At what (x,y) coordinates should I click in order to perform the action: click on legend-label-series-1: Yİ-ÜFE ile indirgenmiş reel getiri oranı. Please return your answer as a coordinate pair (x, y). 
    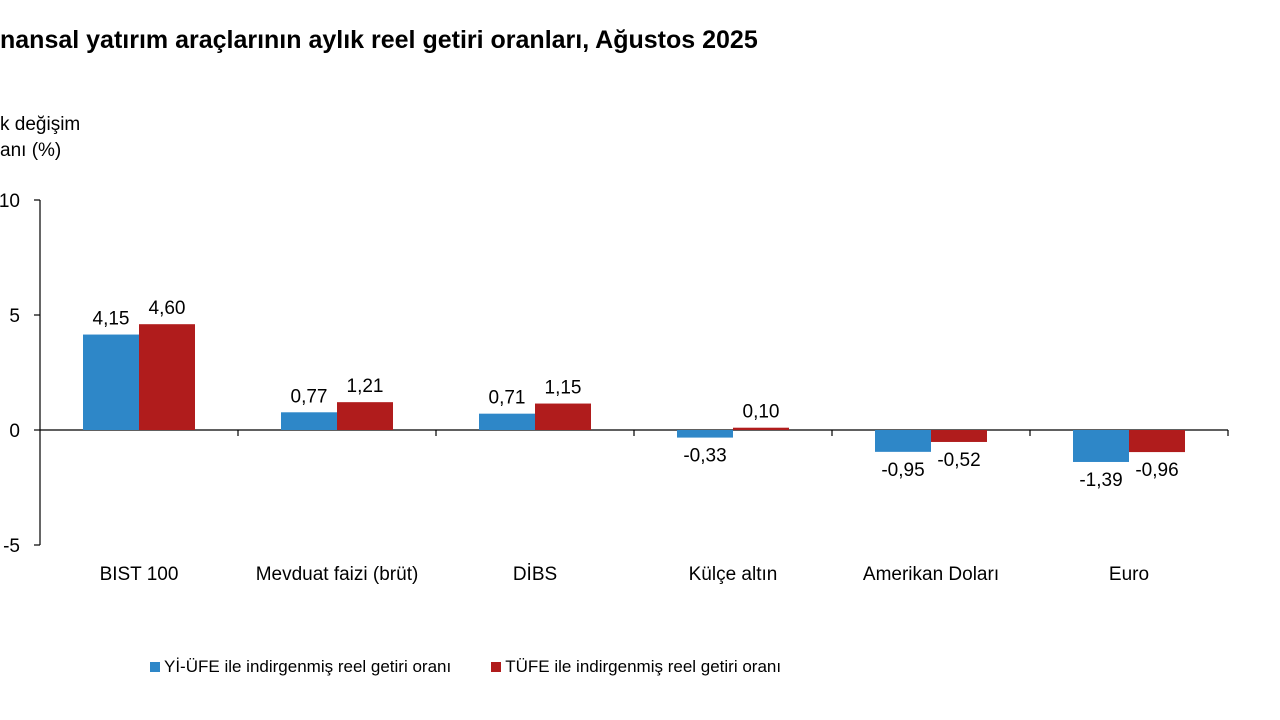
    Looking at the image, I should click on (308, 666).